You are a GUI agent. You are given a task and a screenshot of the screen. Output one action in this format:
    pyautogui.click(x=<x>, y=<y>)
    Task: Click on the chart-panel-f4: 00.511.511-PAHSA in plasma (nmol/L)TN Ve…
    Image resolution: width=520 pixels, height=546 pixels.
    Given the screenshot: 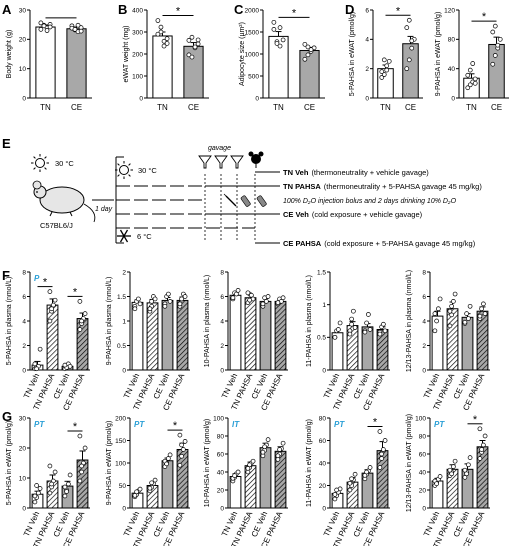 What is the action you would take?
    pyautogui.click(x=348, y=340)
    